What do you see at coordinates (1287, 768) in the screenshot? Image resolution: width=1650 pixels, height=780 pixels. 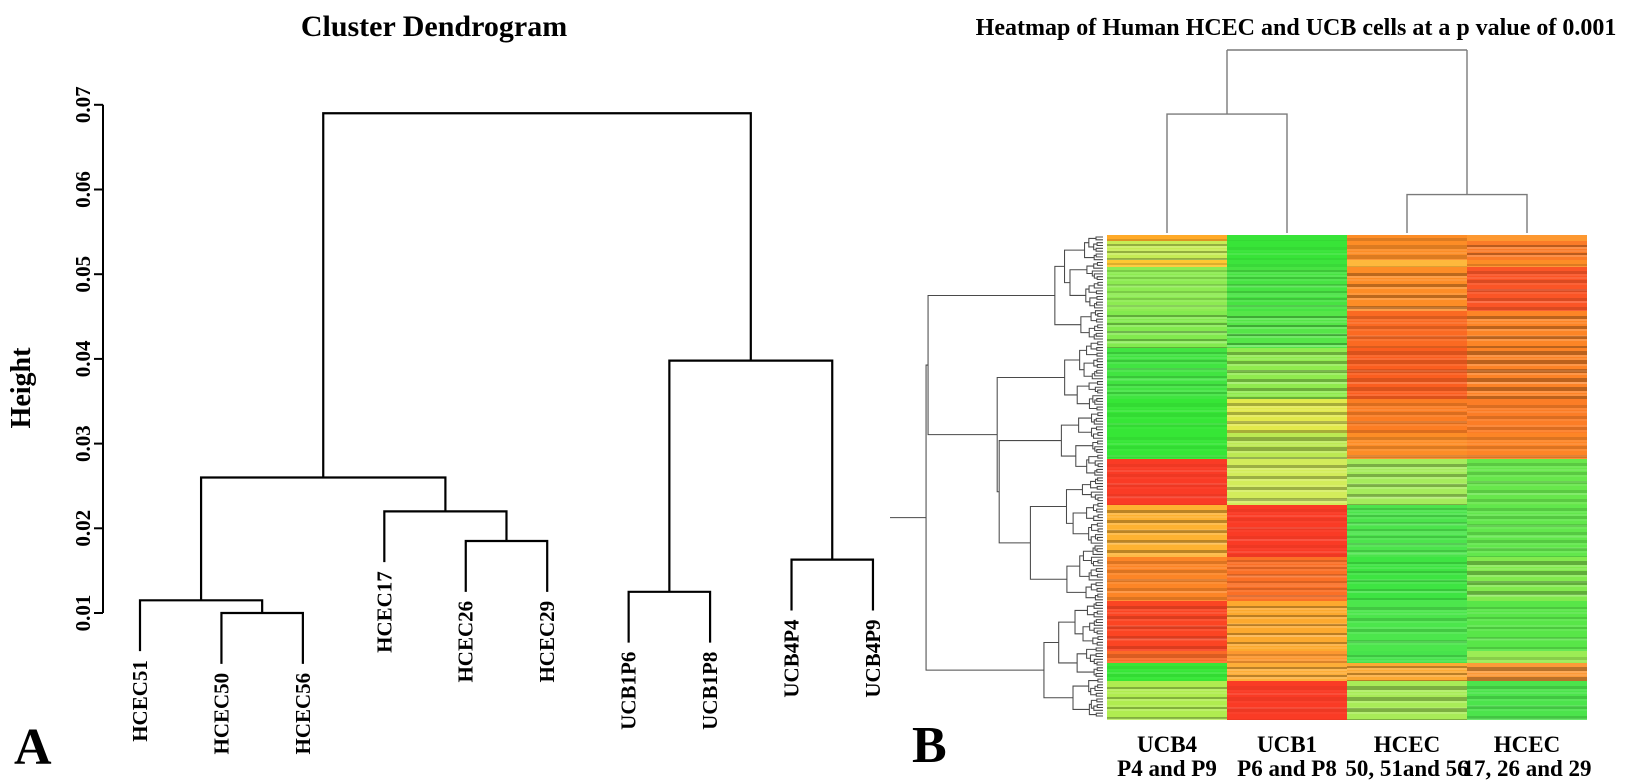 I see `heatmap-col-2-label-line2: P6 and P8` at bounding box center [1287, 768].